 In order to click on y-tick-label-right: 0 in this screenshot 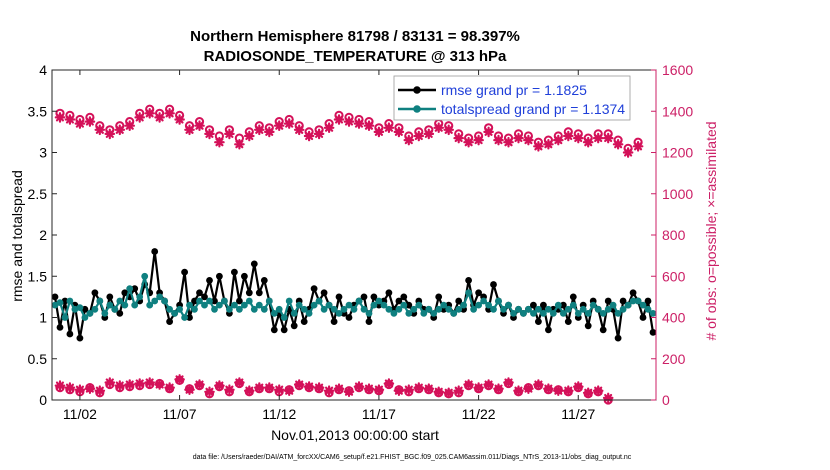, I will do `click(666, 400)`.